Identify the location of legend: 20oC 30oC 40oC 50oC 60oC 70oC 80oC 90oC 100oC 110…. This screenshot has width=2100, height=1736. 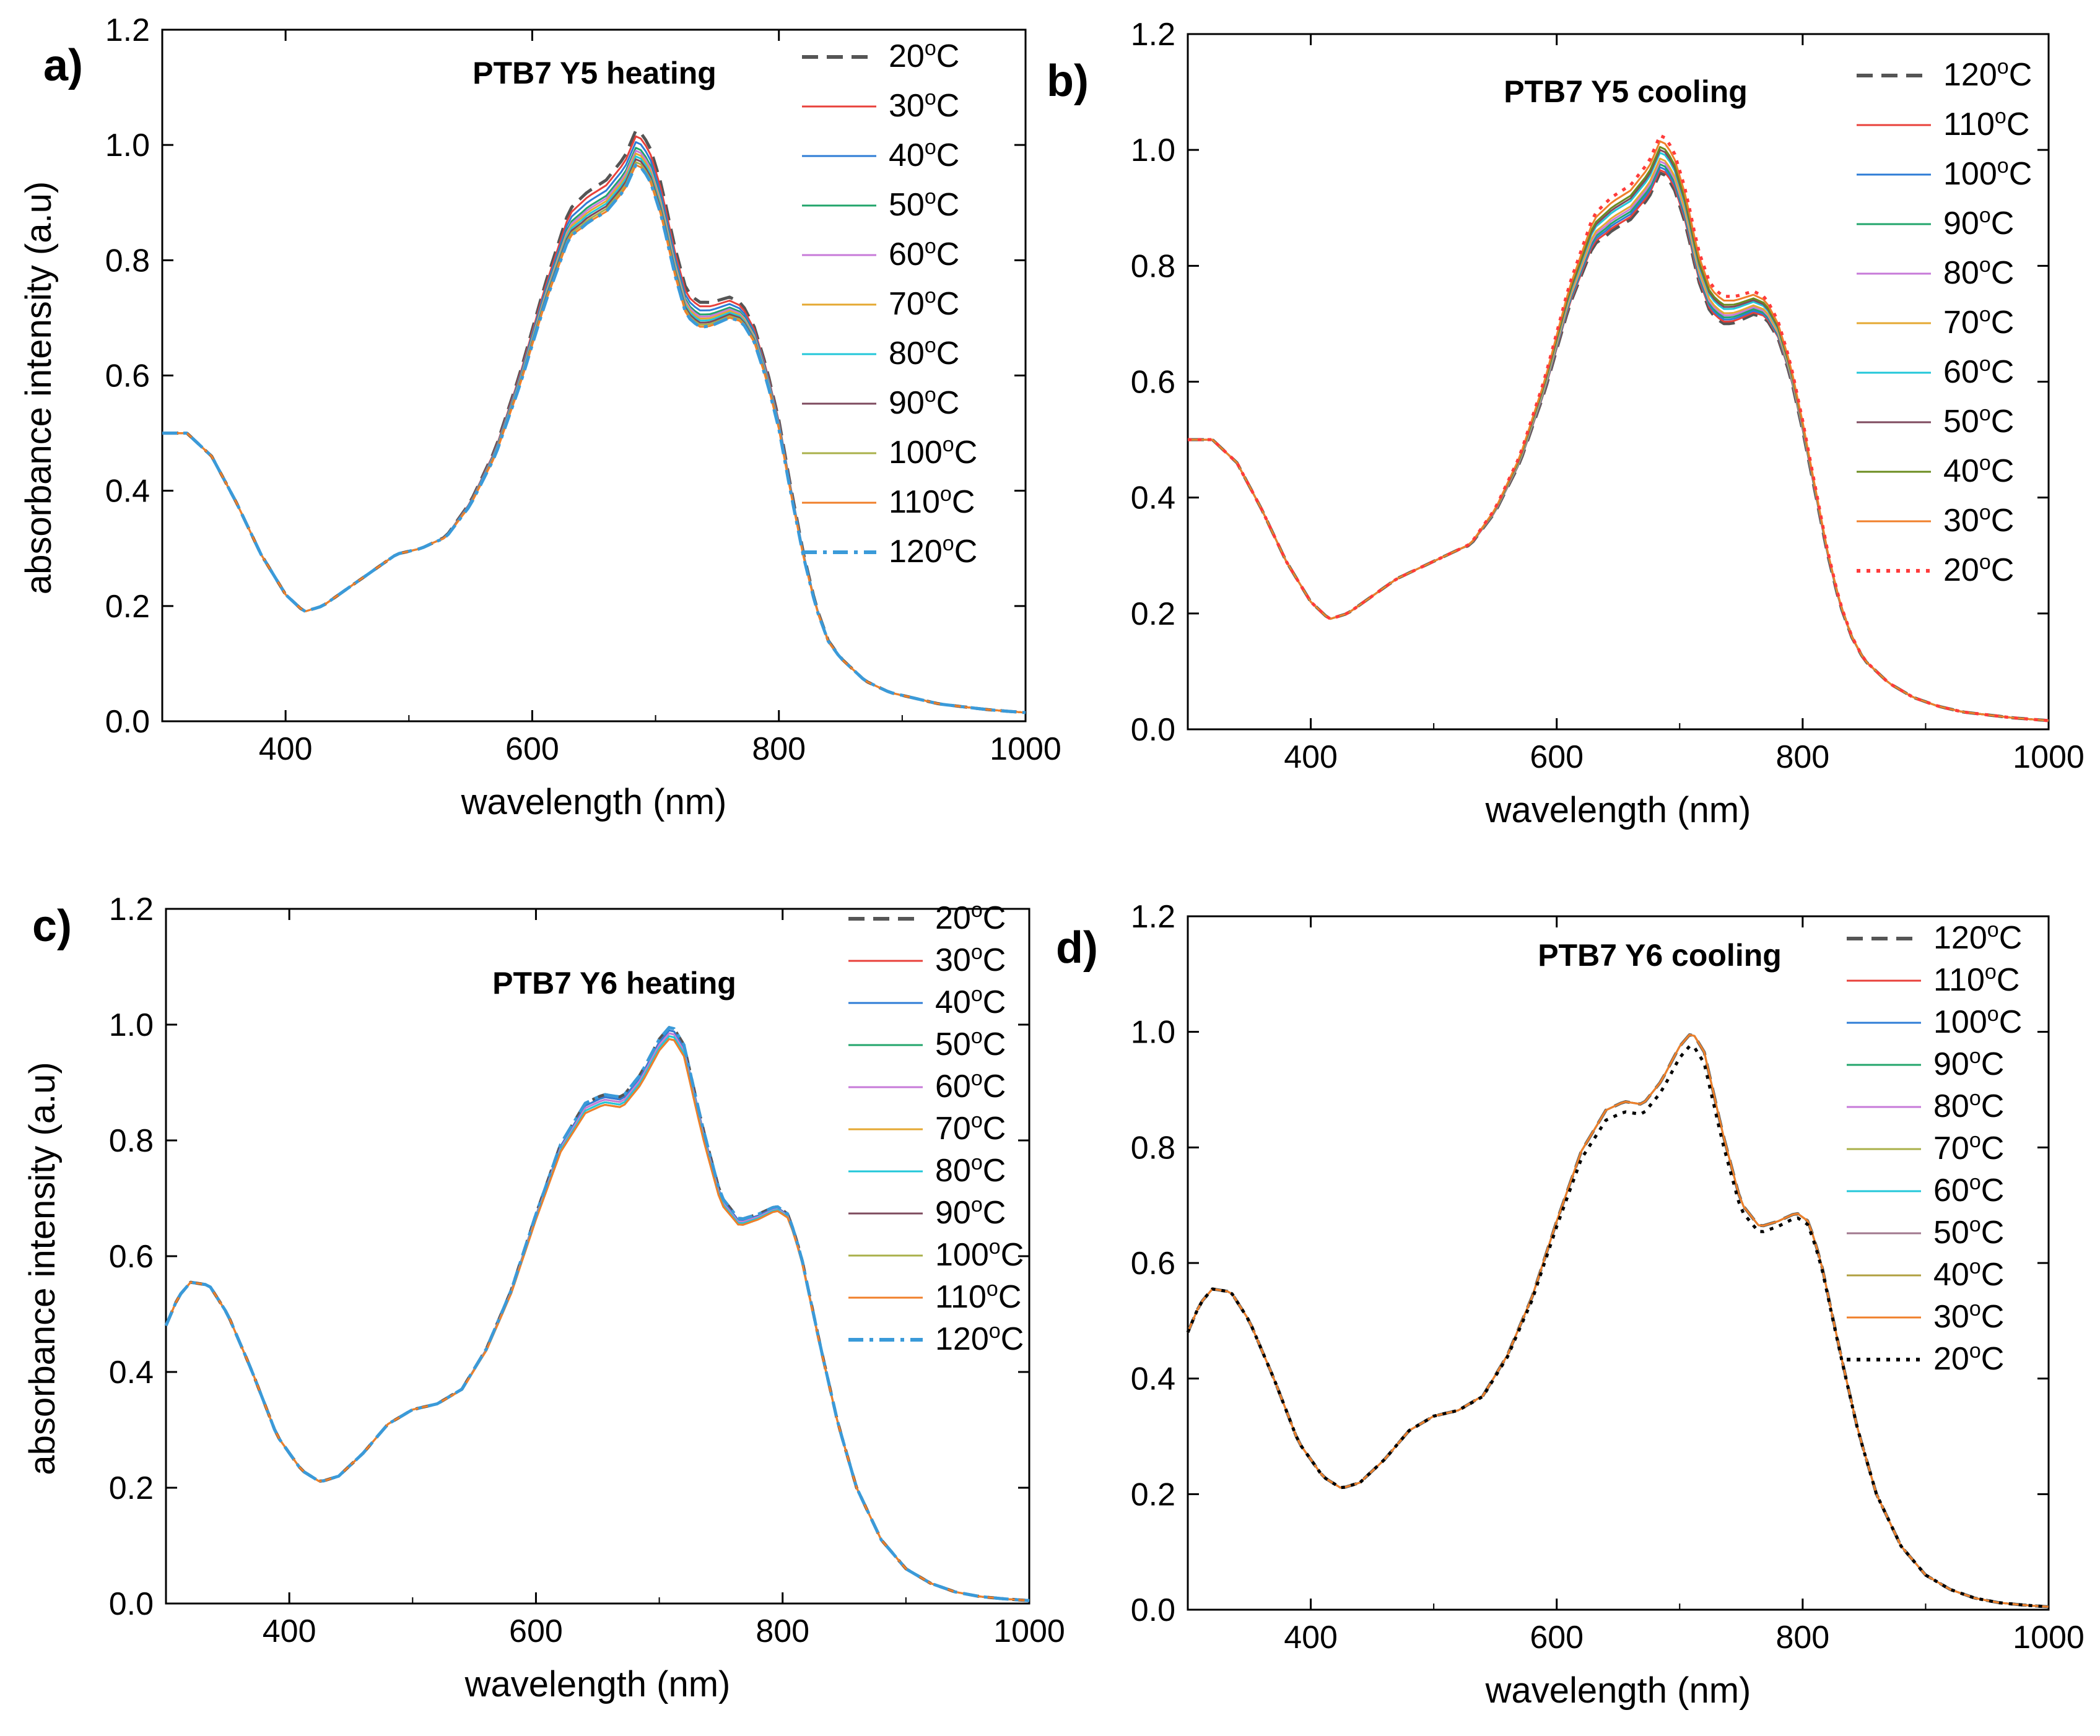
(889, 303).